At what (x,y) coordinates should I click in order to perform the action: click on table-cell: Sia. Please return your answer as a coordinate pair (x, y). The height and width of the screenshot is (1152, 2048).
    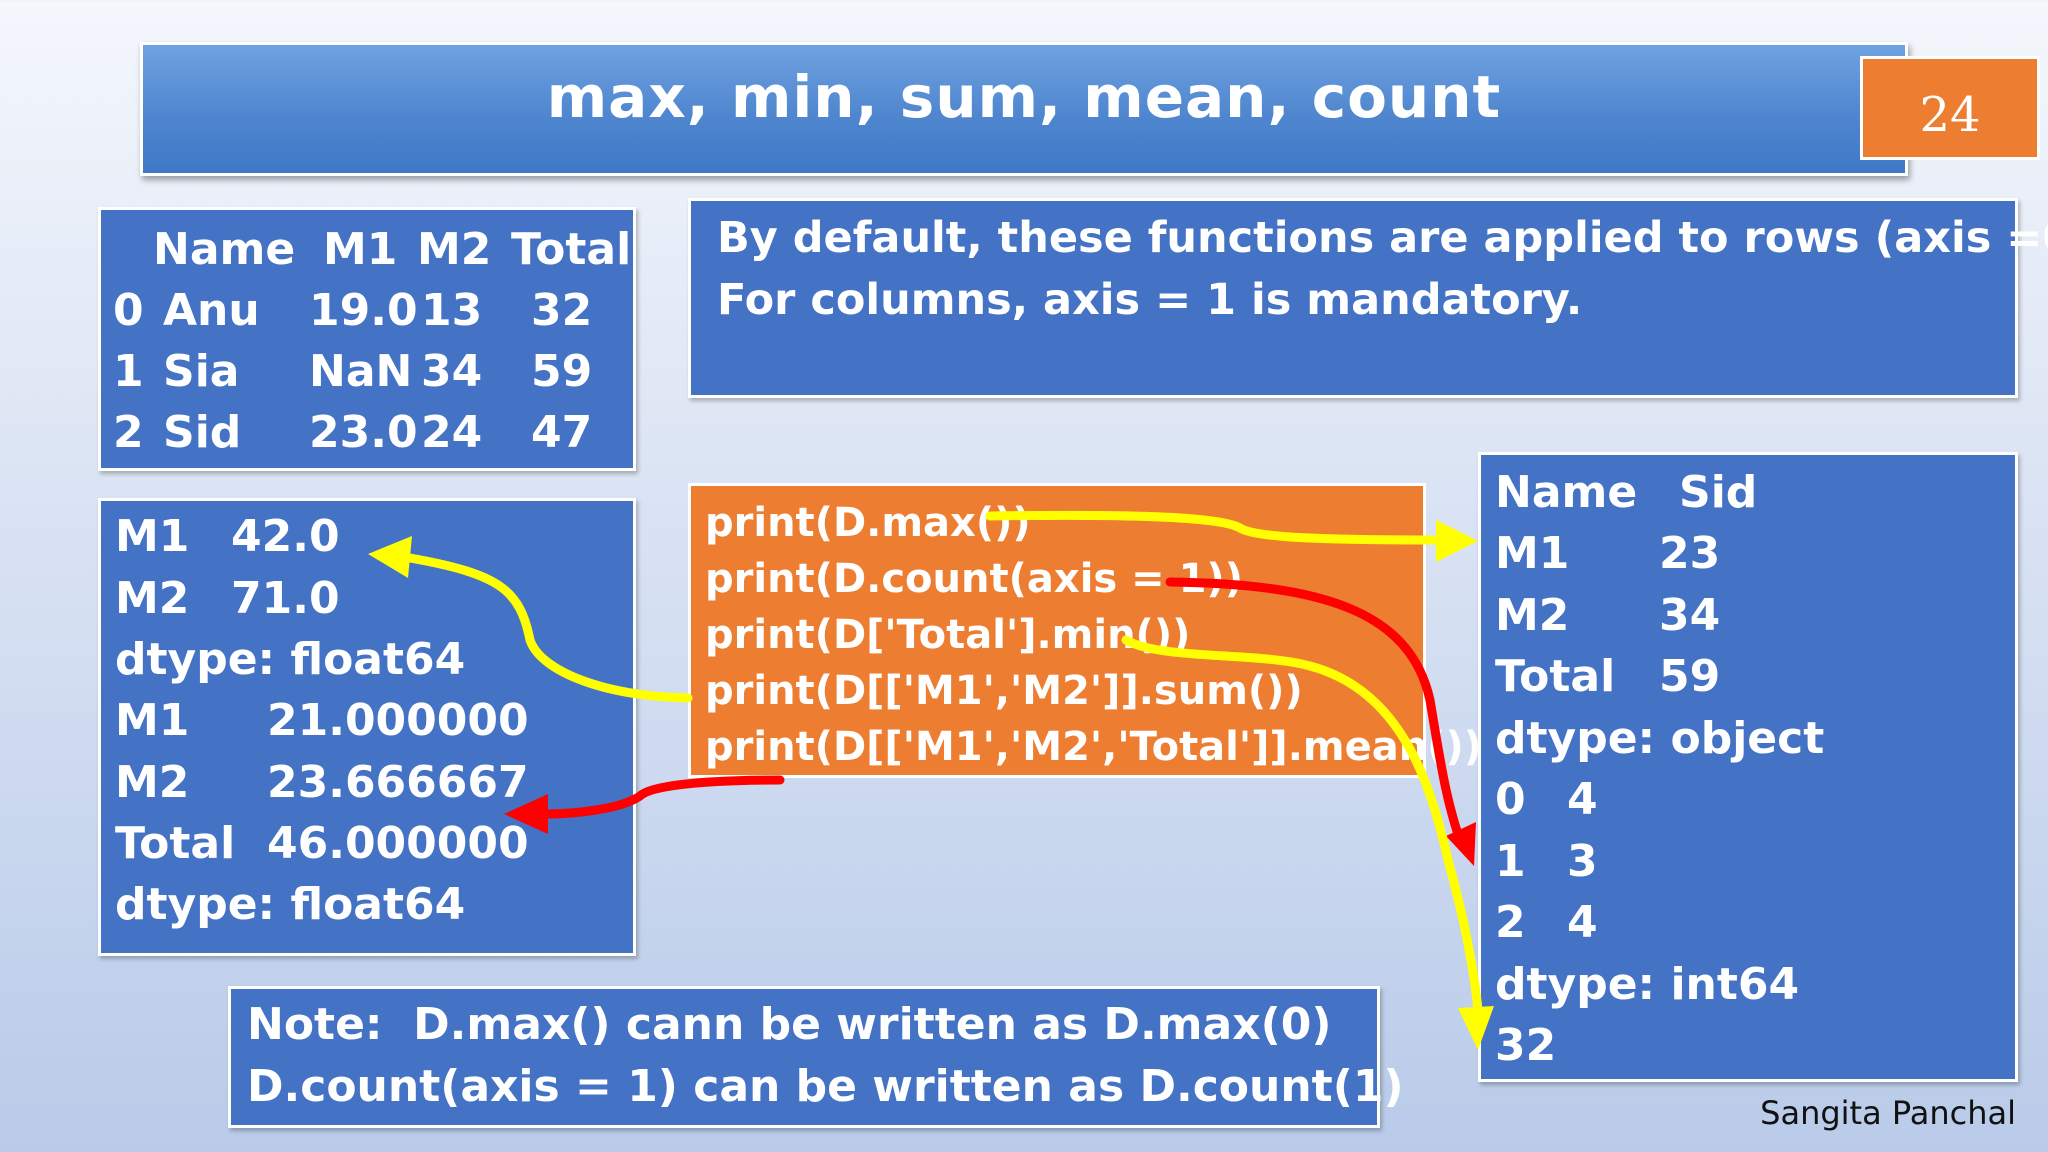
    Looking at the image, I should click on (201, 371).